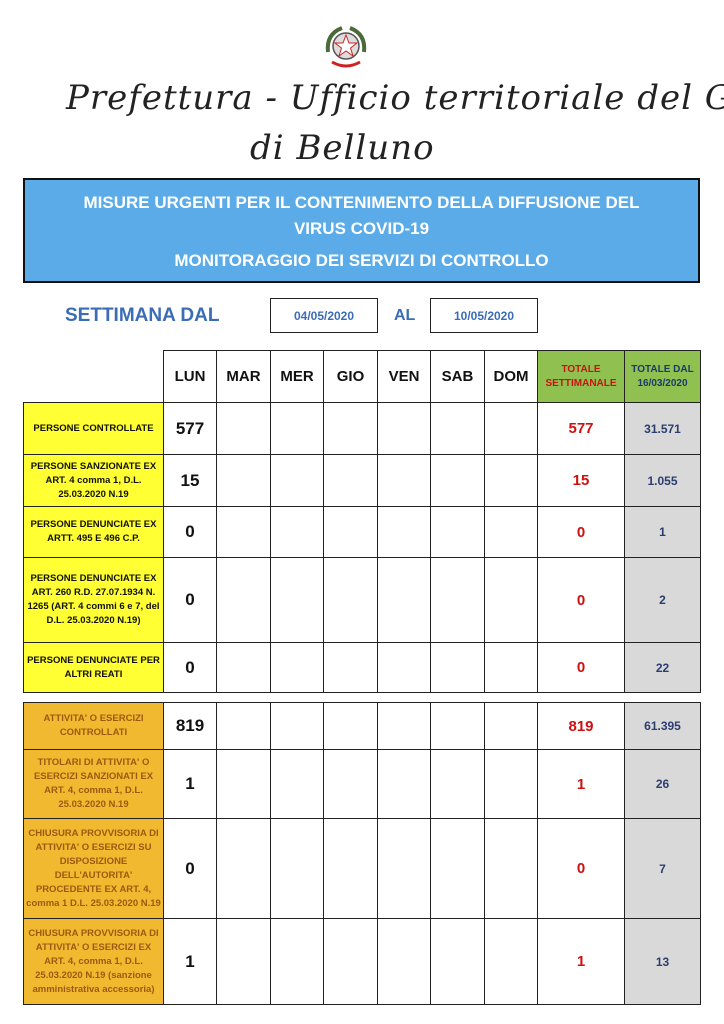  What do you see at coordinates (361, 260) in the screenshot?
I see `subtitle: MONITORAGGIO DEI SERVIZI DI CONTROLLO` at bounding box center [361, 260].